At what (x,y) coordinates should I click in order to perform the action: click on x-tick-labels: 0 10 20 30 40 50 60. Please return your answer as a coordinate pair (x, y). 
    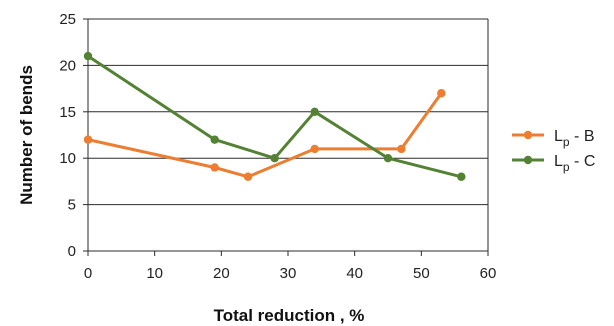
    Looking at the image, I should click on (290, 273).